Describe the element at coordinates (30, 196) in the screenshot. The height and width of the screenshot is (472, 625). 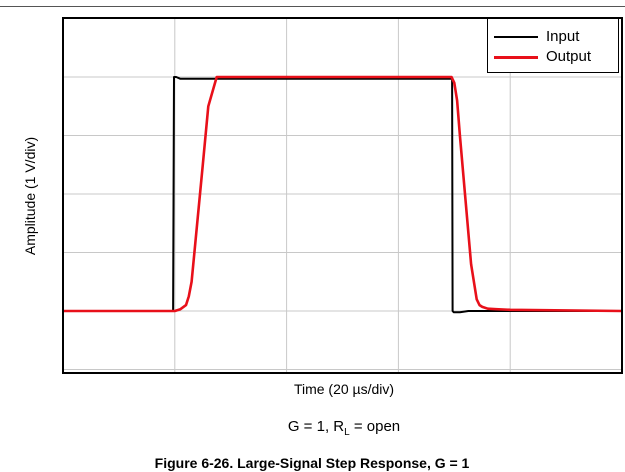
I see `y-axis-label: Amplitude (1 V/div)` at that location.